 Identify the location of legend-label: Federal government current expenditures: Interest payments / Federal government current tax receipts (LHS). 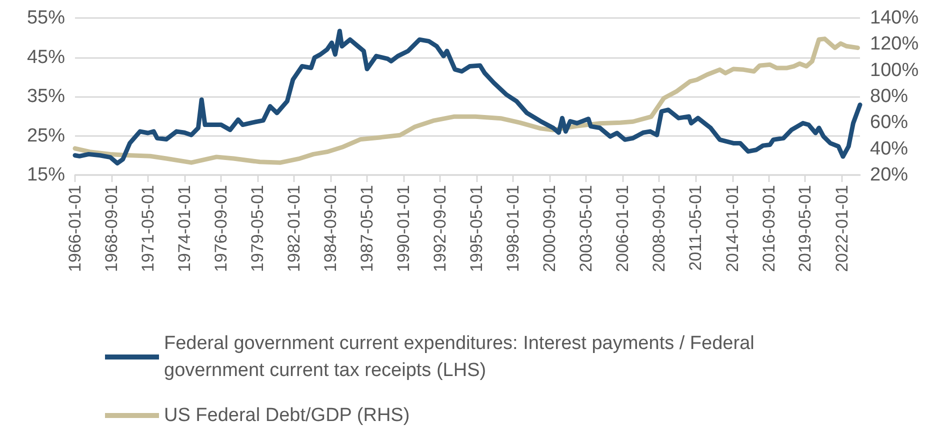
(462, 357).